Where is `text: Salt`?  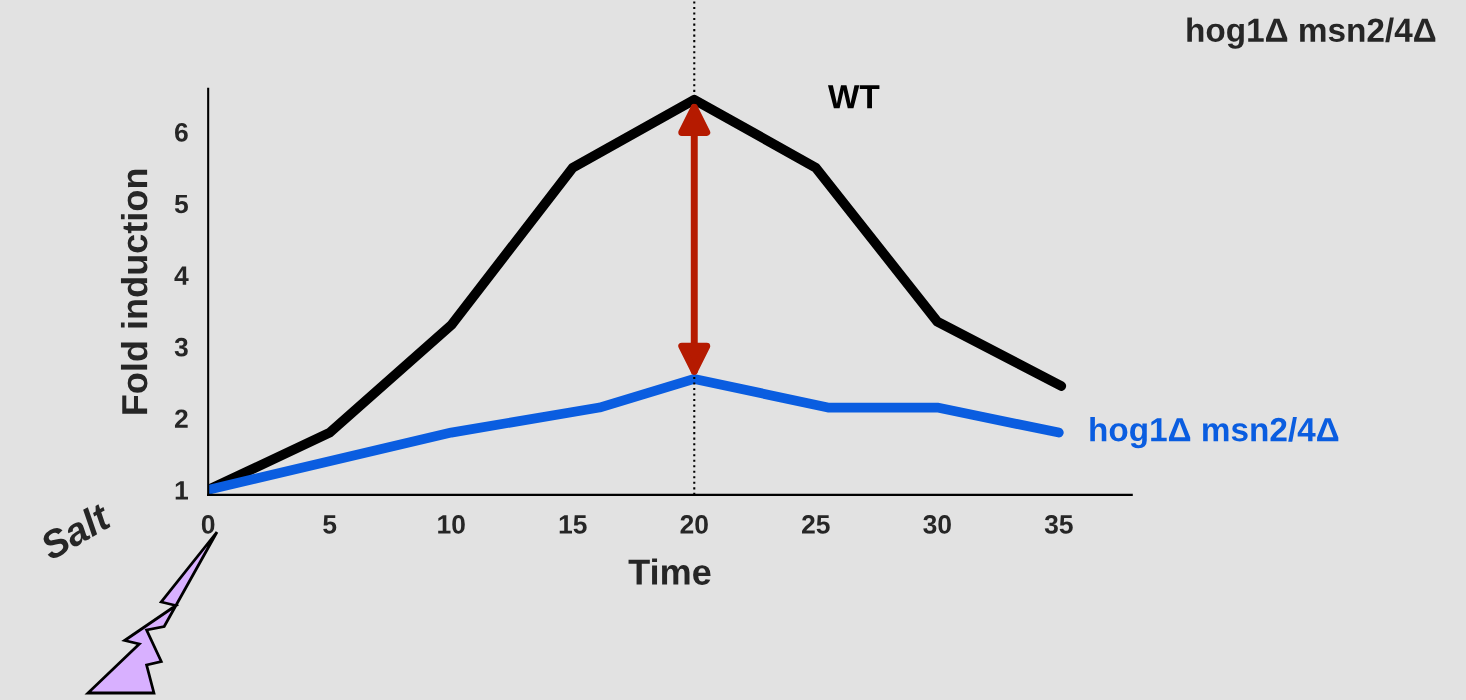
text: Salt is located at coordinates (75, 531).